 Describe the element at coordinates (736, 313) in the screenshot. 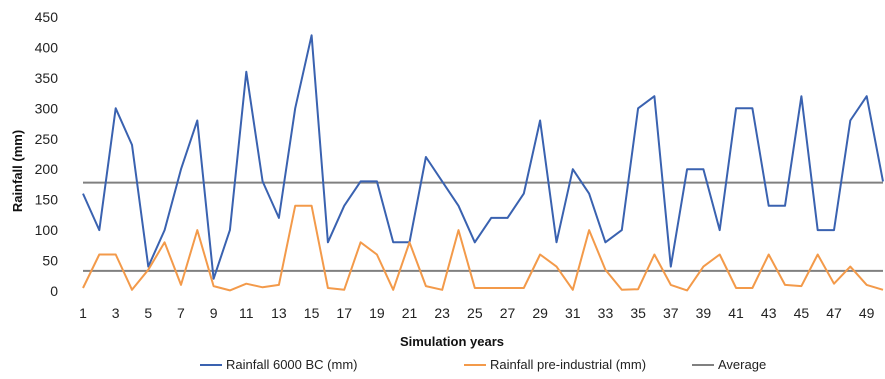

I see `x-tick-label: 41` at that location.